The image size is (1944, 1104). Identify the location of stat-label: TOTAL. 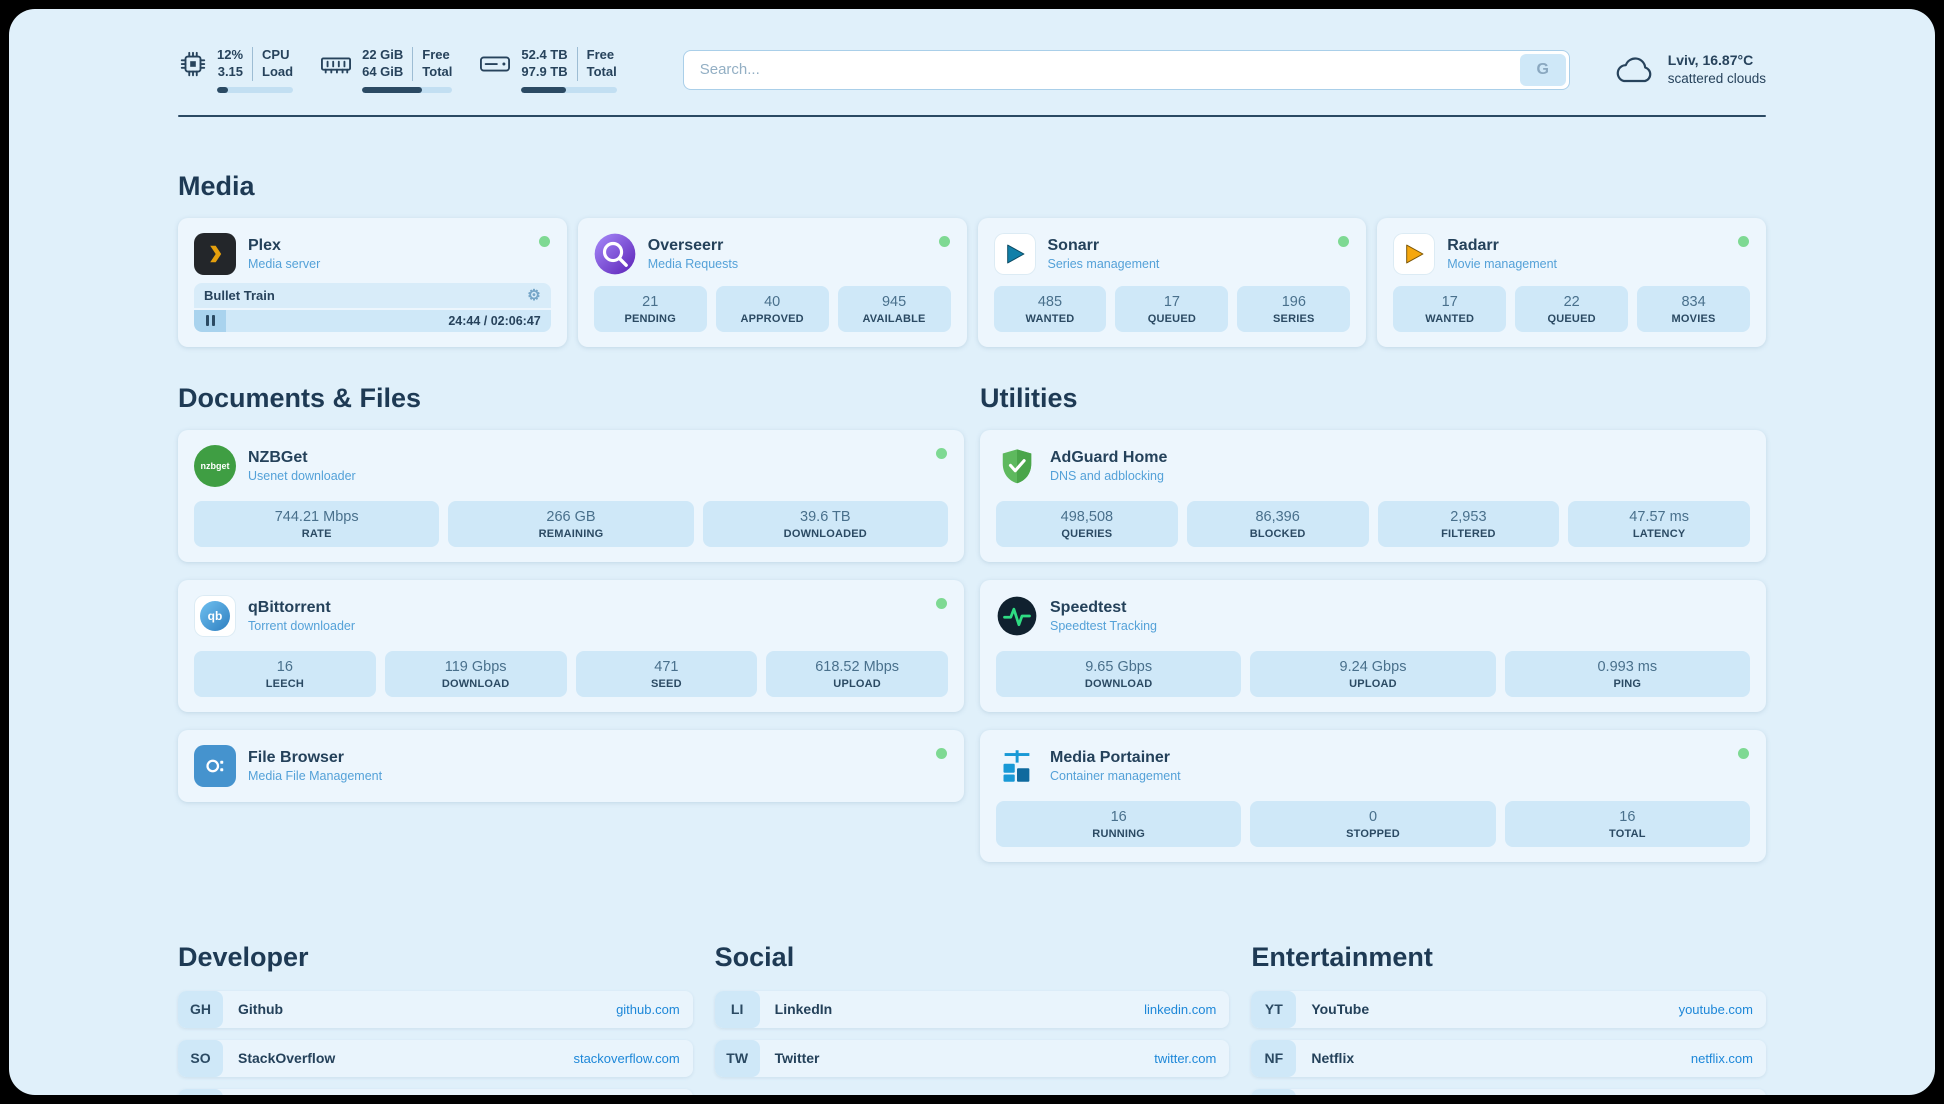
(1627, 833).